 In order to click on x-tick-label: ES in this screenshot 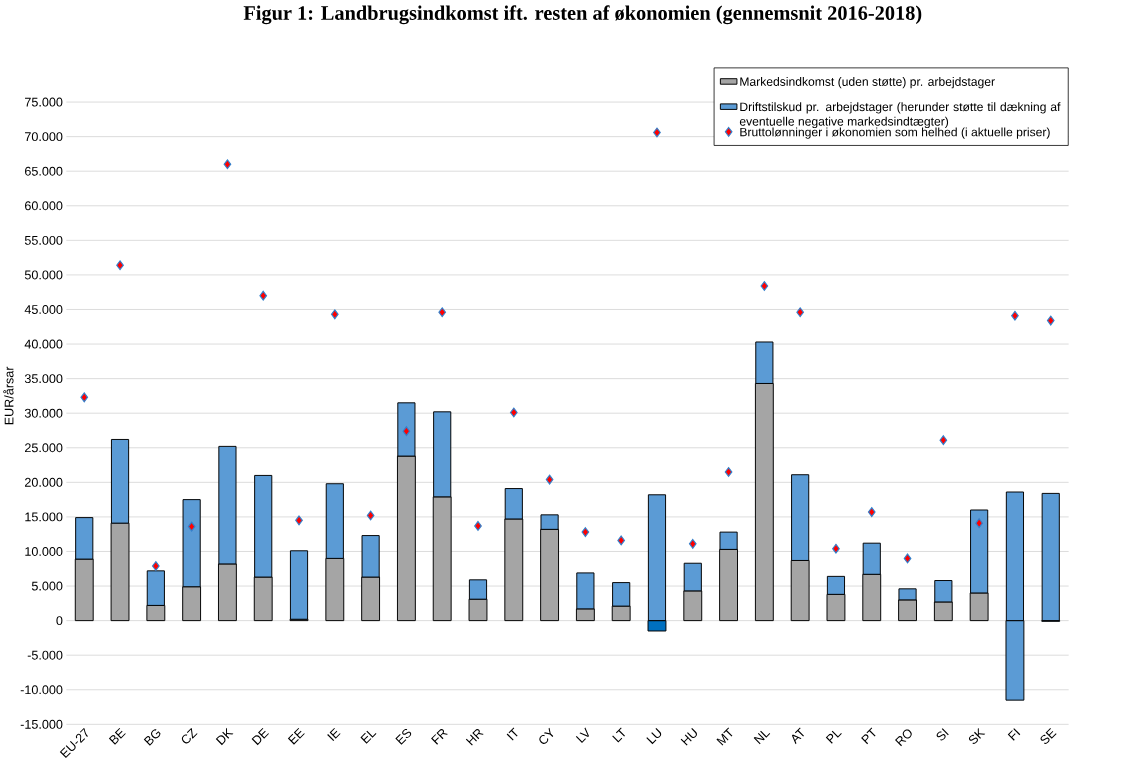, I will do `click(403, 737)`.